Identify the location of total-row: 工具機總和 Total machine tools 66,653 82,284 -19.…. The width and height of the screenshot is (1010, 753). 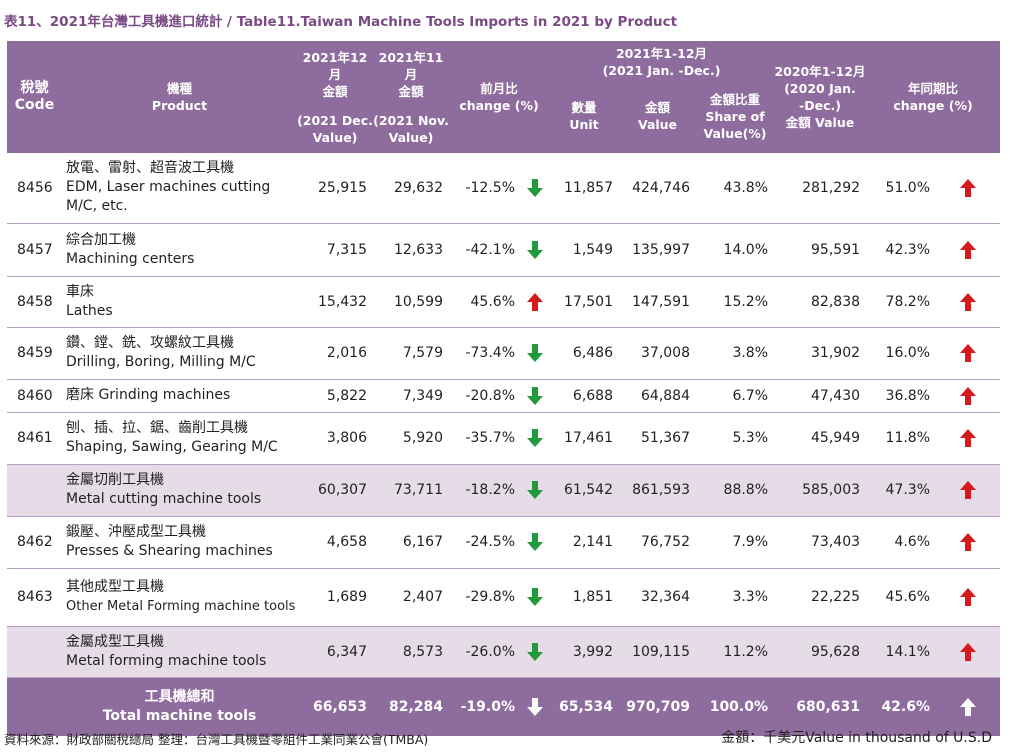
(504, 706).